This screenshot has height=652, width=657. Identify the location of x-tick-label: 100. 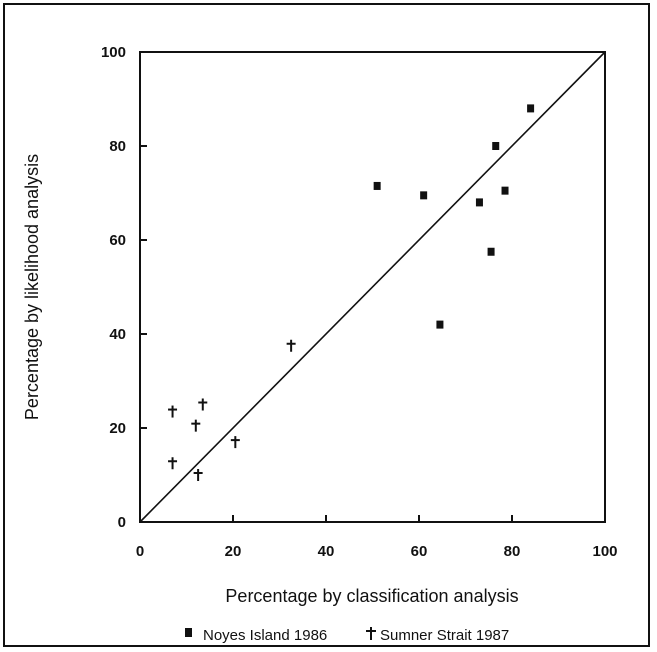
(604, 551).